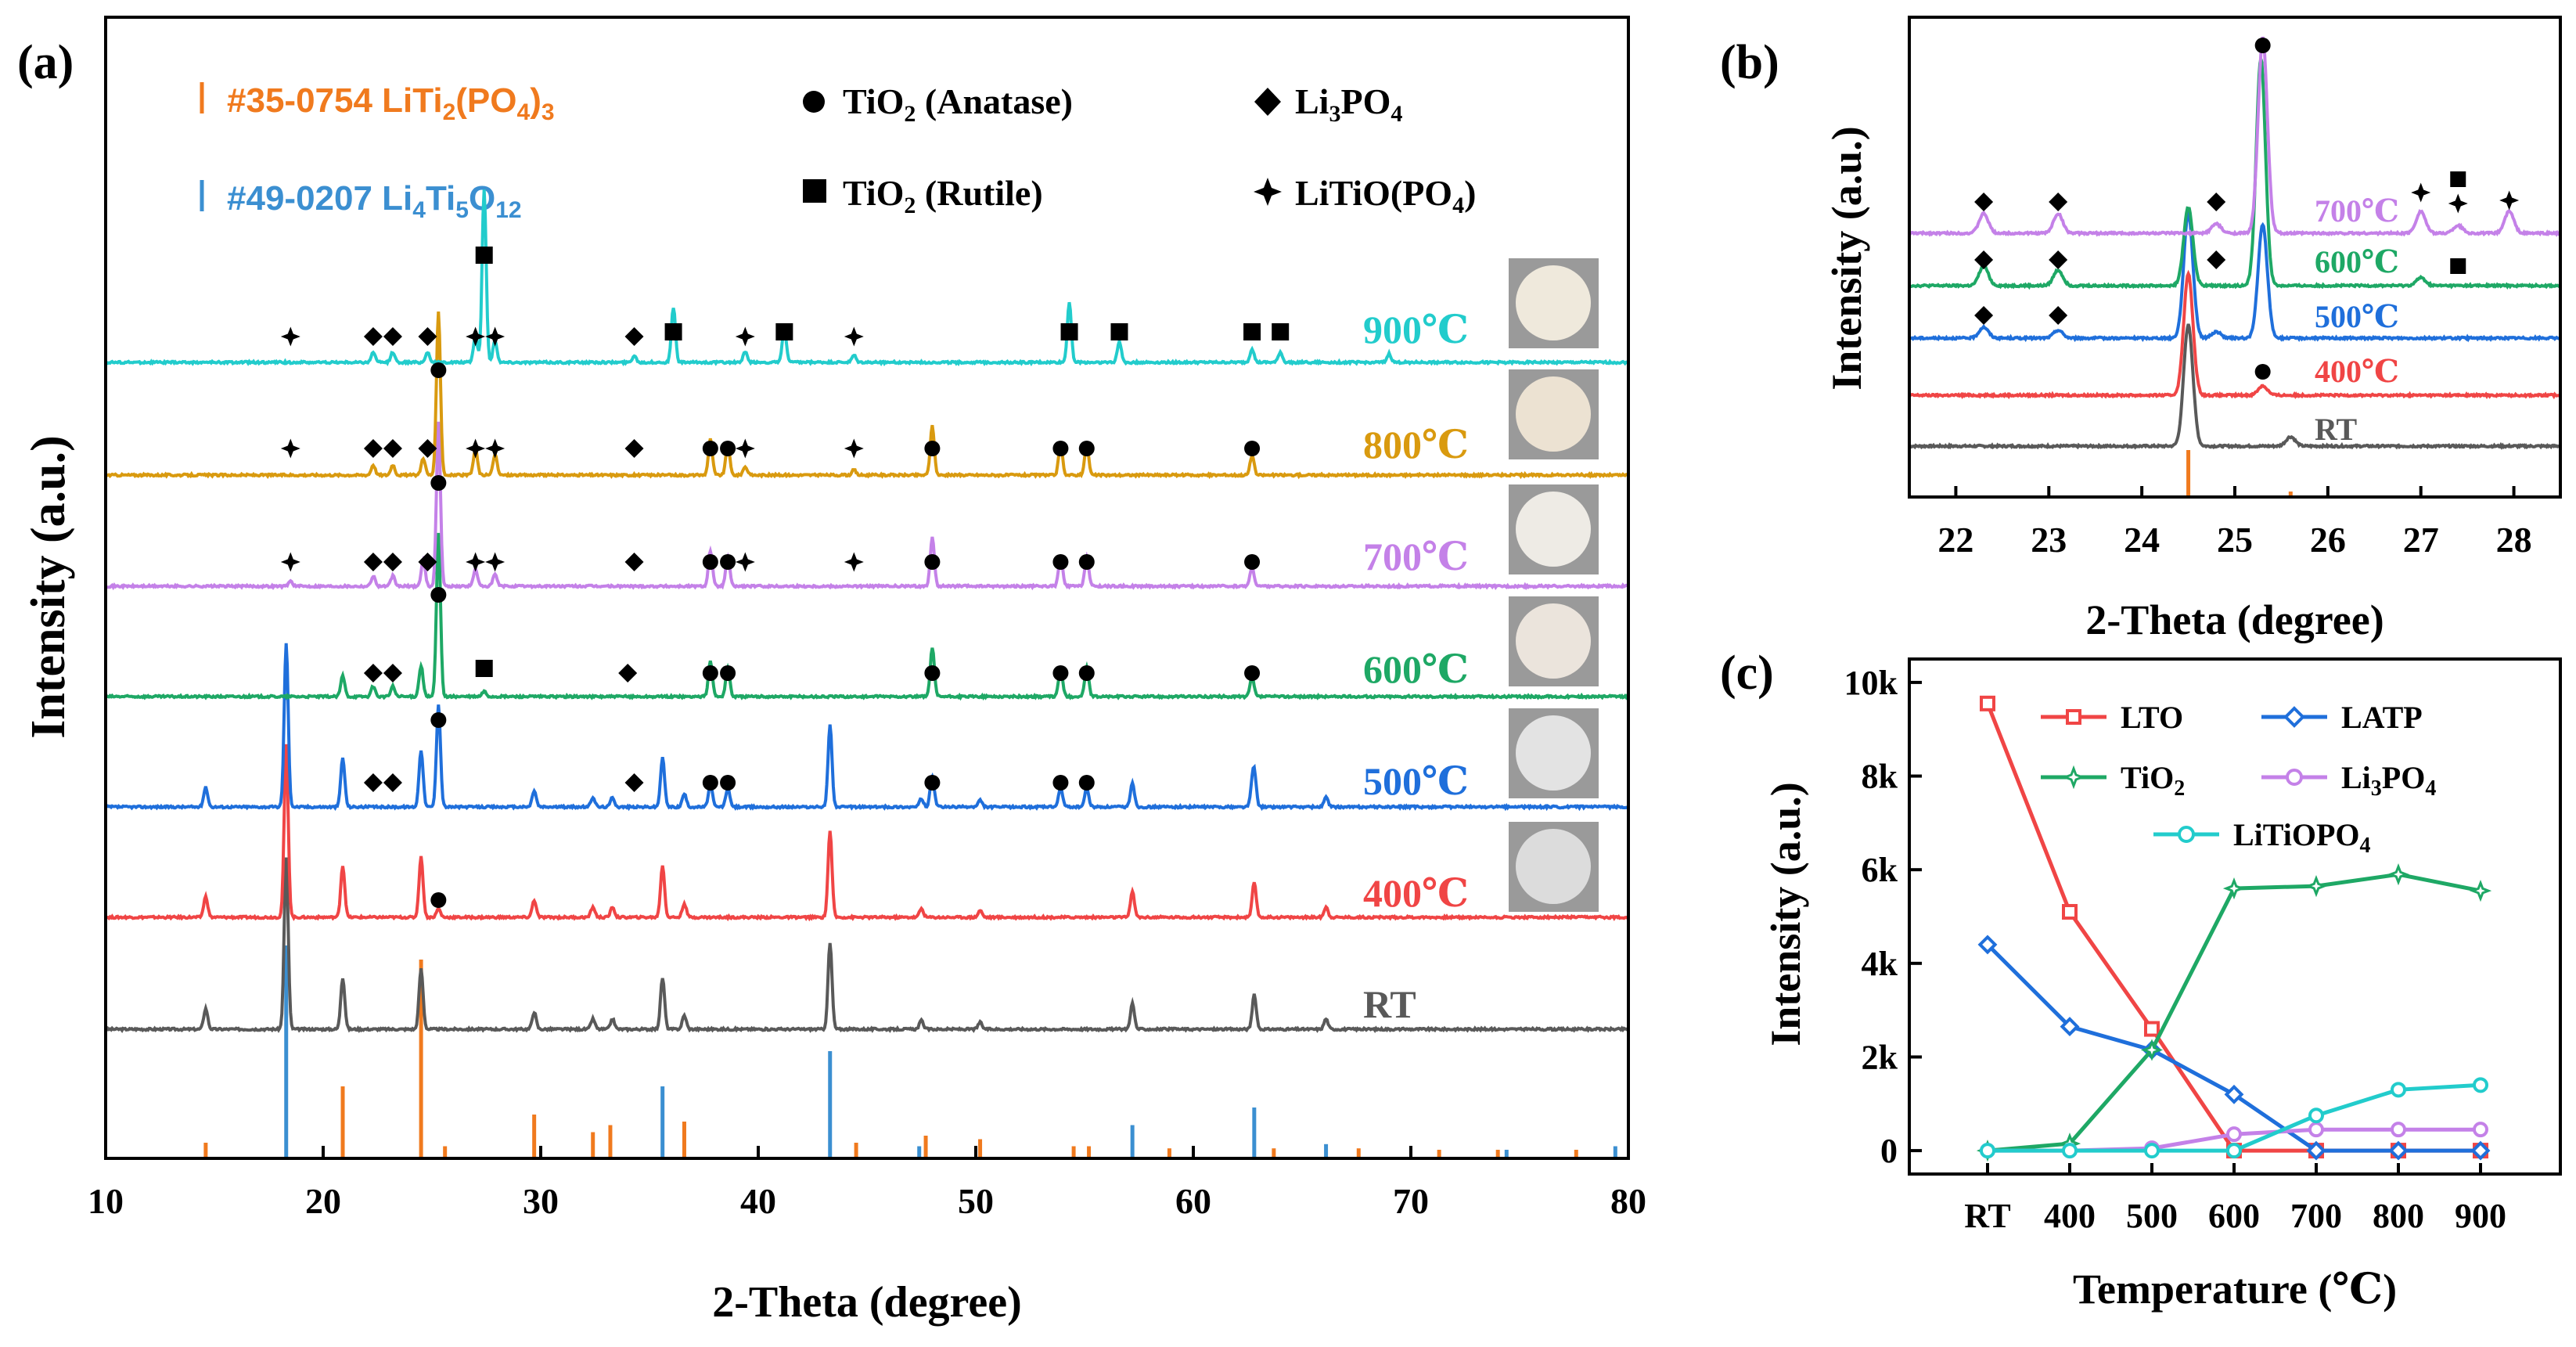 The width and height of the screenshot is (2576, 1347). Describe the element at coordinates (1749, 62) in the screenshot. I see `panel-b-label: (b)` at that location.